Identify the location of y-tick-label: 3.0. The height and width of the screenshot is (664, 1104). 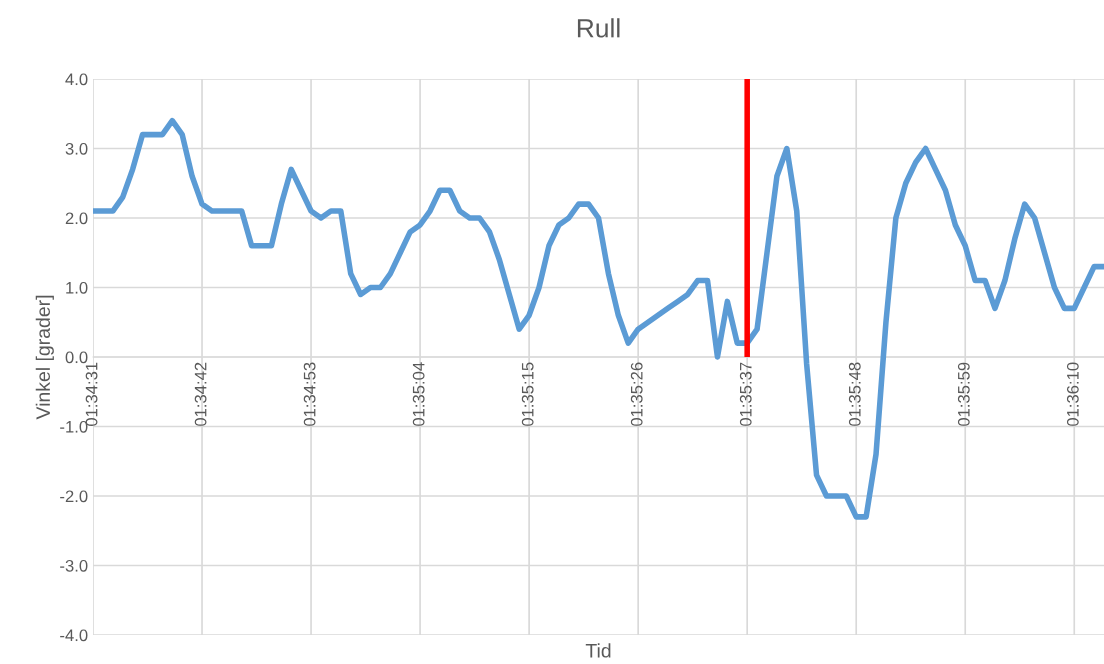
(76, 148).